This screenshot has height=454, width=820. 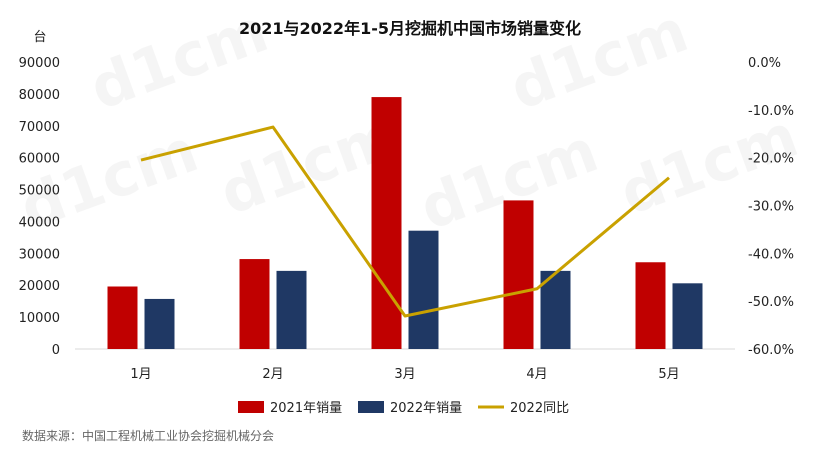 What do you see at coordinates (668, 374) in the screenshot?
I see `category-label: 5月` at bounding box center [668, 374].